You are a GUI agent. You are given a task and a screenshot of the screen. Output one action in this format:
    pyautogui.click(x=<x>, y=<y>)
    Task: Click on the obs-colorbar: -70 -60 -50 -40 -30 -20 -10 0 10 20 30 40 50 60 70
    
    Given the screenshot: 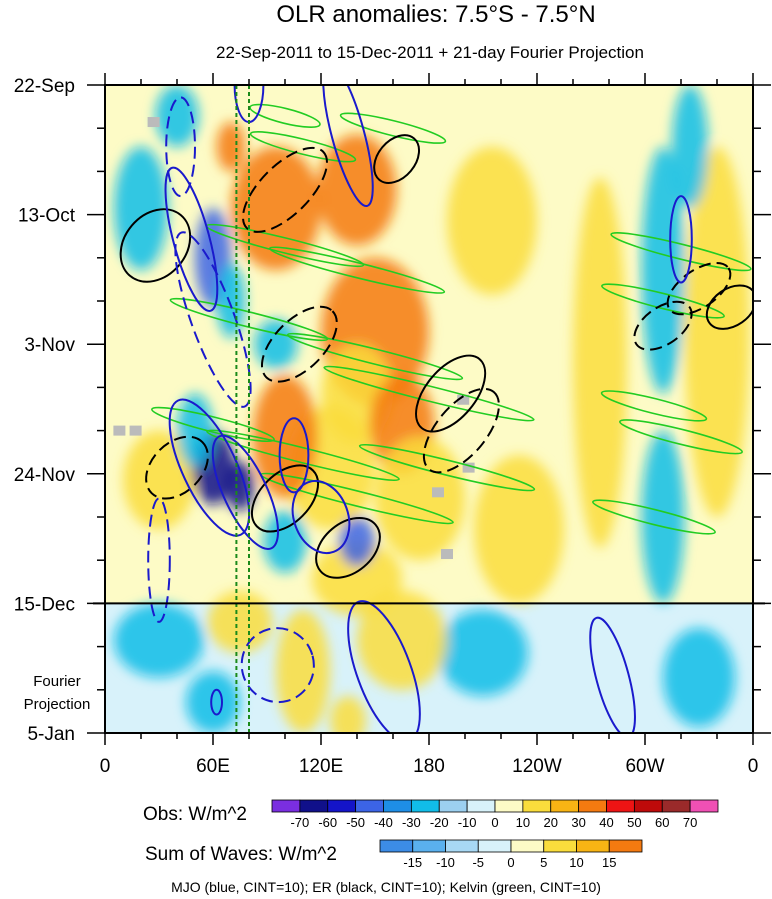 What is the action you would take?
    pyautogui.click(x=495, y=814)
    